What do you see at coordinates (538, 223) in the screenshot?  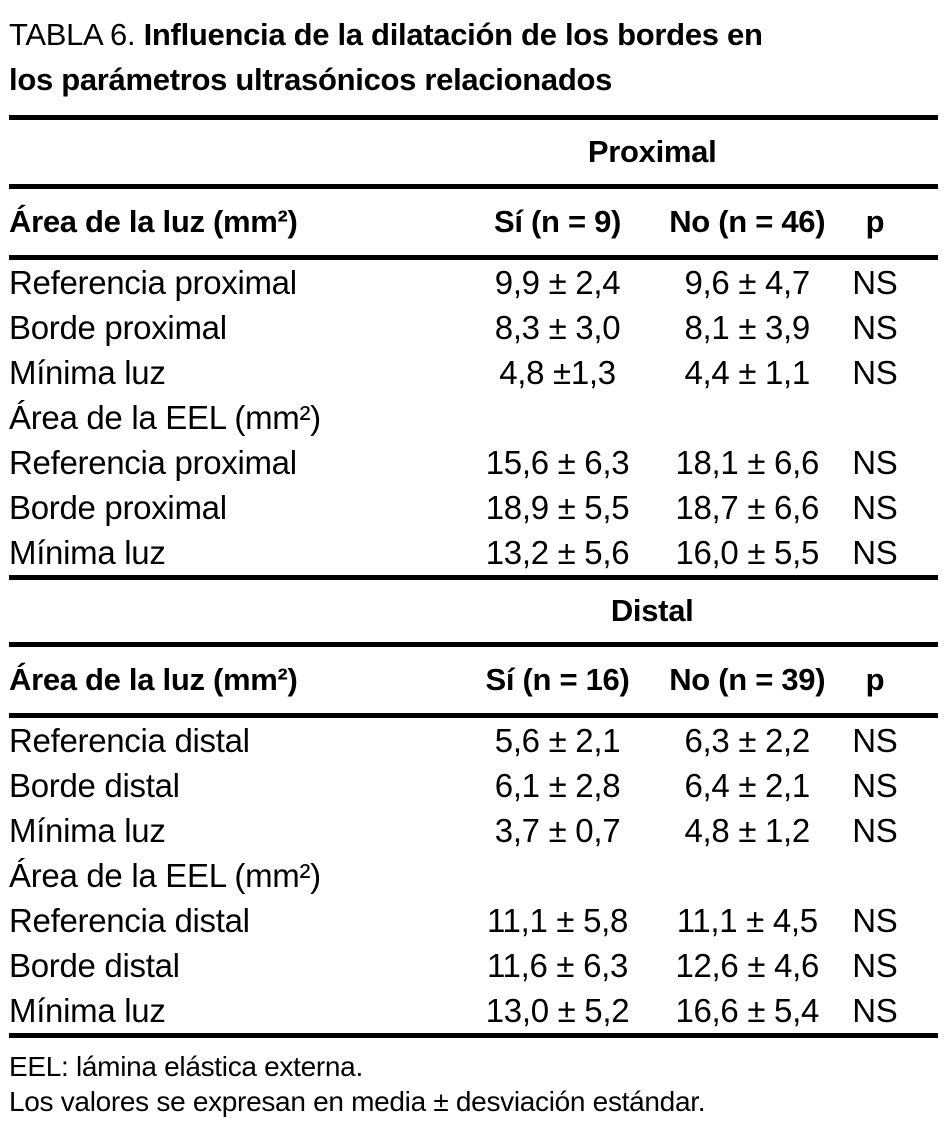 I see `column-header-si: Sí (n = 9)` at bounding box center [538, 223].